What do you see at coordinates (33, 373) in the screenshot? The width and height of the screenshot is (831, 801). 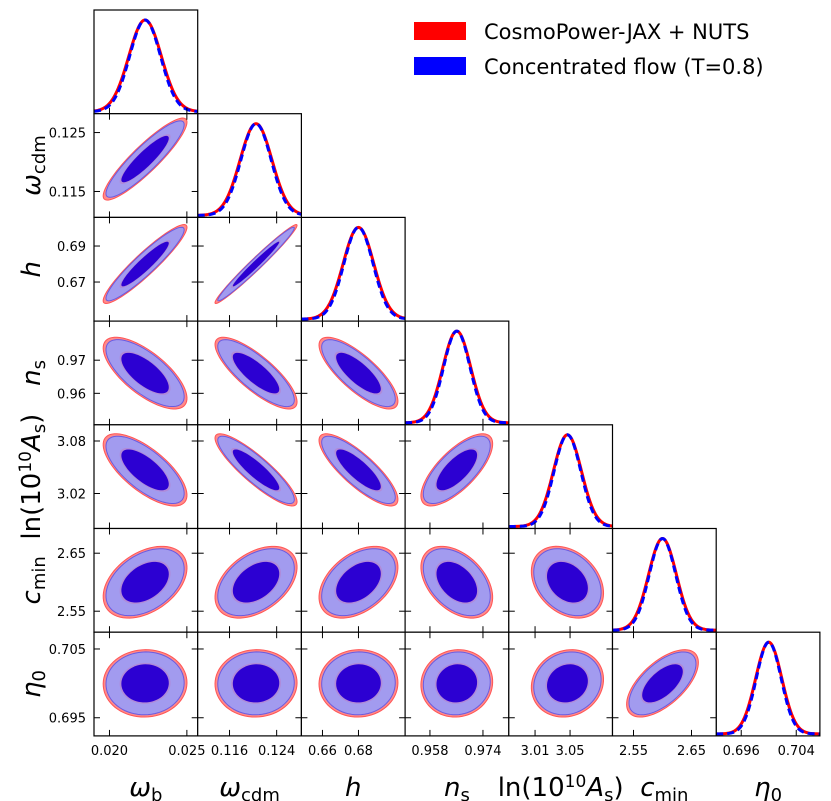 I see `y-axis-label-n_s: ns` at bounding box center [33, 373].